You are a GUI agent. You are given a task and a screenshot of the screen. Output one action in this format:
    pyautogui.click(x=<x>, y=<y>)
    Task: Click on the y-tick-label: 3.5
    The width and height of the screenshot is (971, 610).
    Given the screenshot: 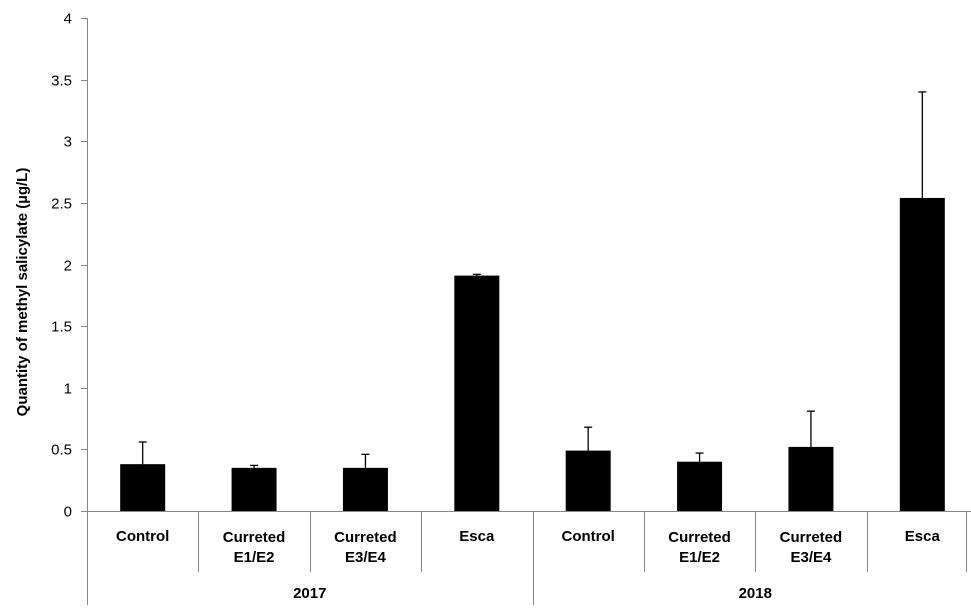 What is the action you would take?
    pyautogui.click(x=61, y=81)
    